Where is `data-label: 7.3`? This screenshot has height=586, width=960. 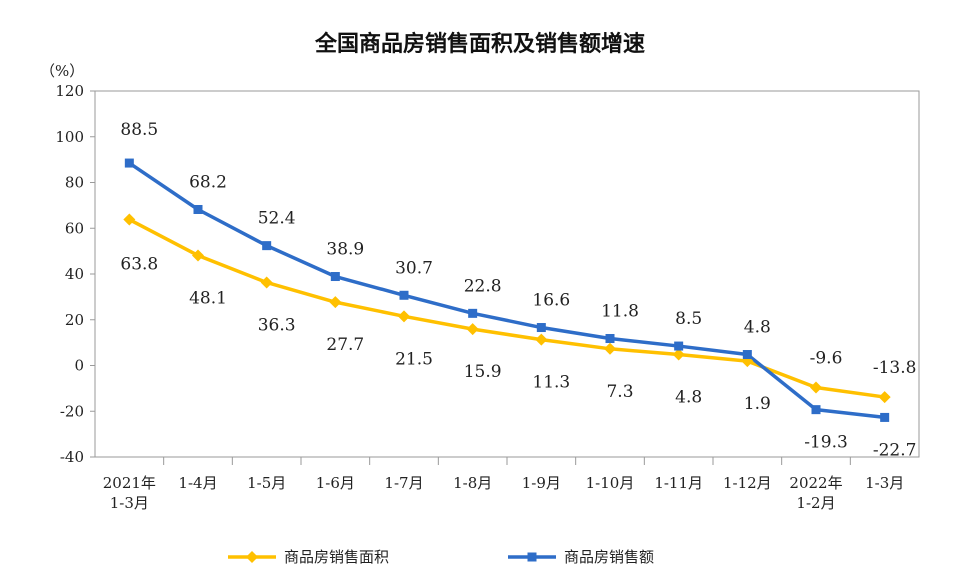
data-label: 7.3 is located at coordinates (619, 392).